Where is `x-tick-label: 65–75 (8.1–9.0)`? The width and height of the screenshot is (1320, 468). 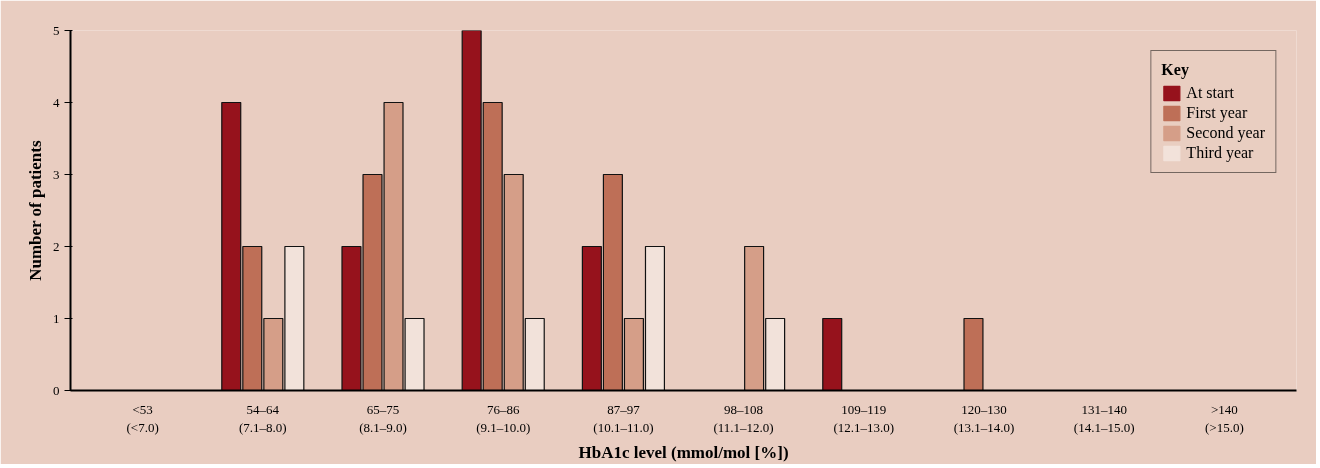
x-tick-label: 65–75 (8.1–9.0) is located at coordinates (383, 418).